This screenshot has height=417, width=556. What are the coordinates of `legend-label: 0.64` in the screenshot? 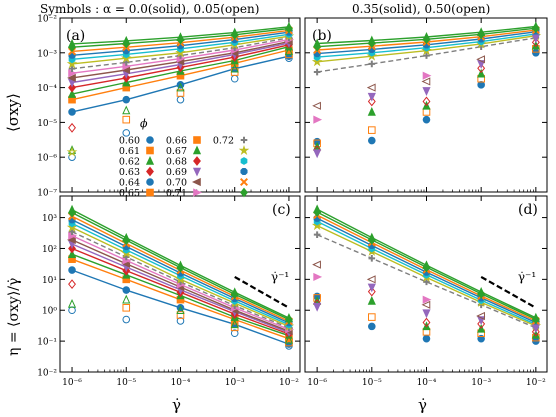 It's located at (129, 183).